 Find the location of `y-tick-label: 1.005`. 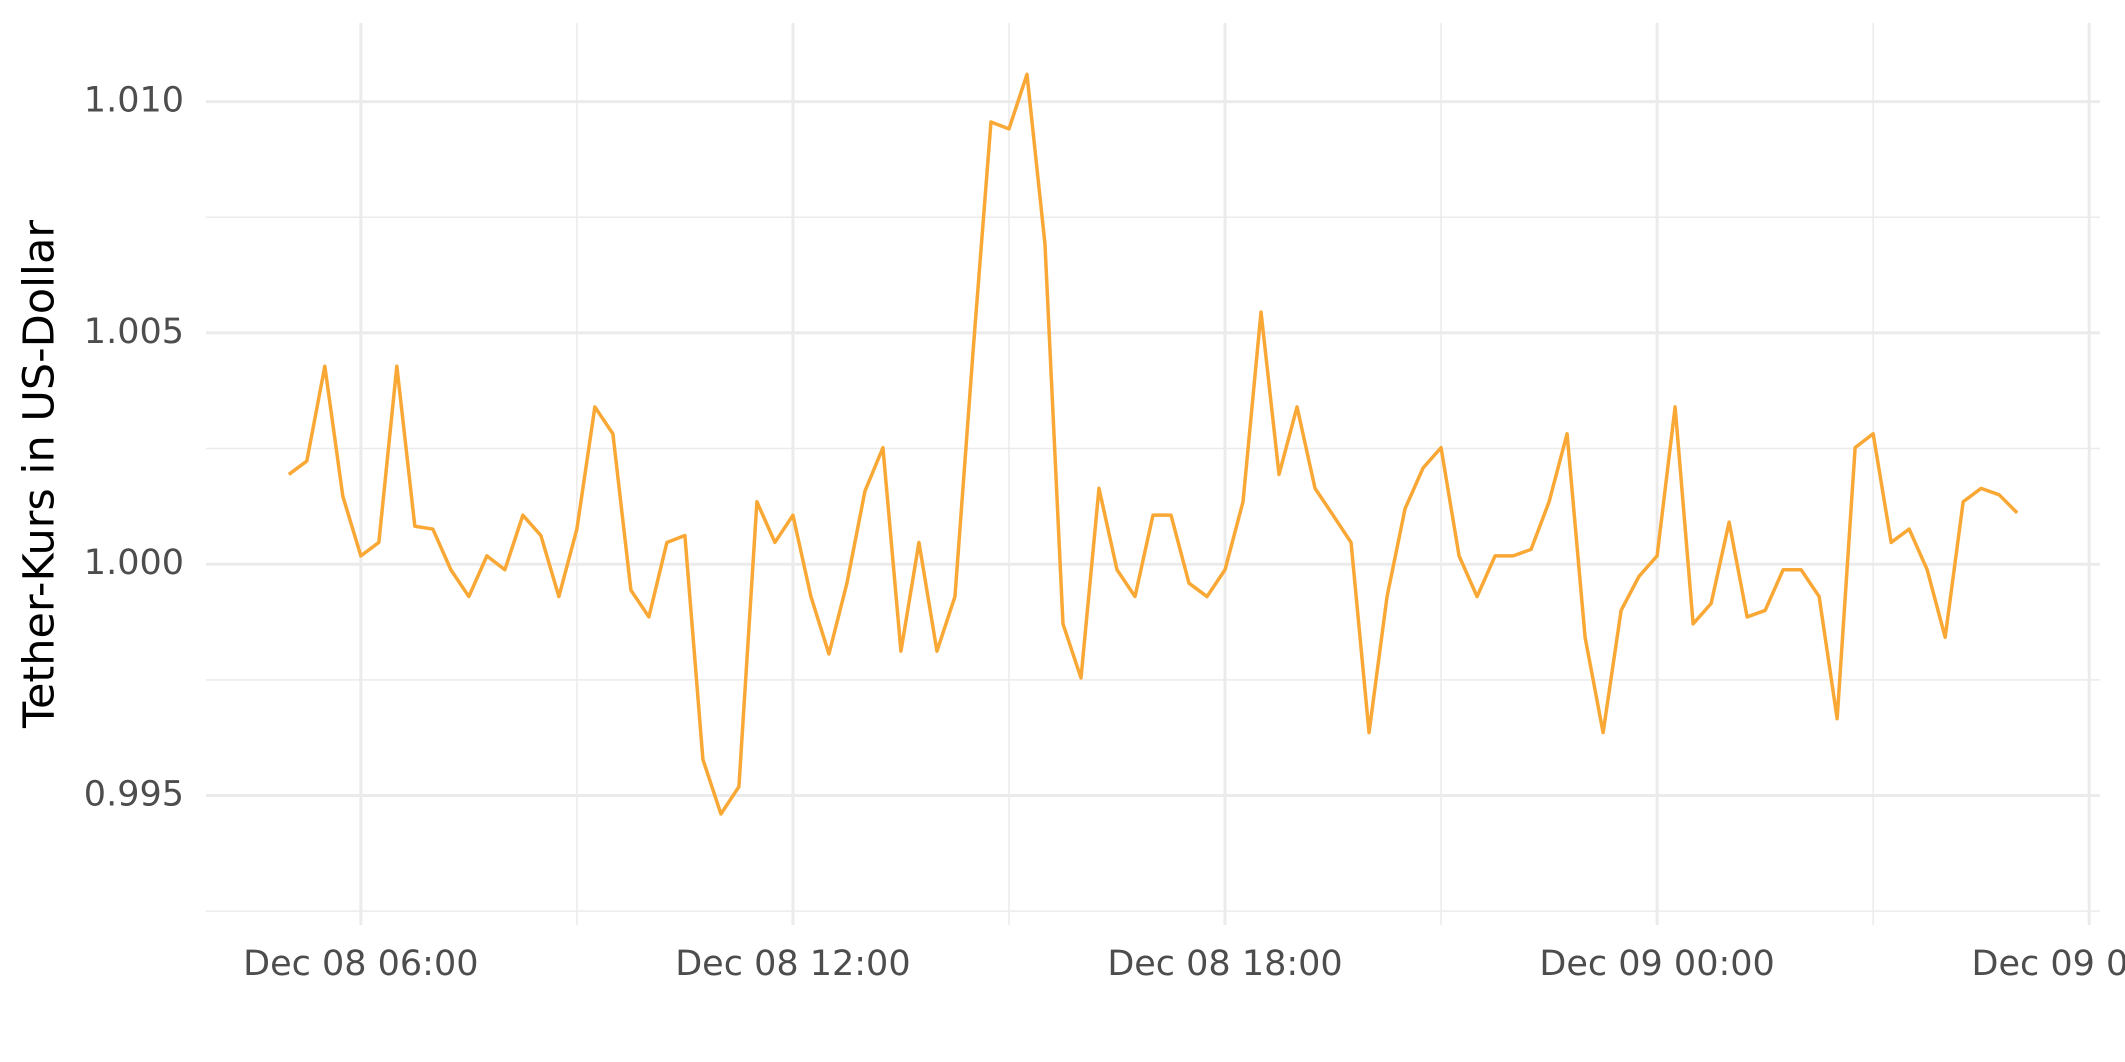

y-tick-label: 1.005 is located at coordinates (134, 332).